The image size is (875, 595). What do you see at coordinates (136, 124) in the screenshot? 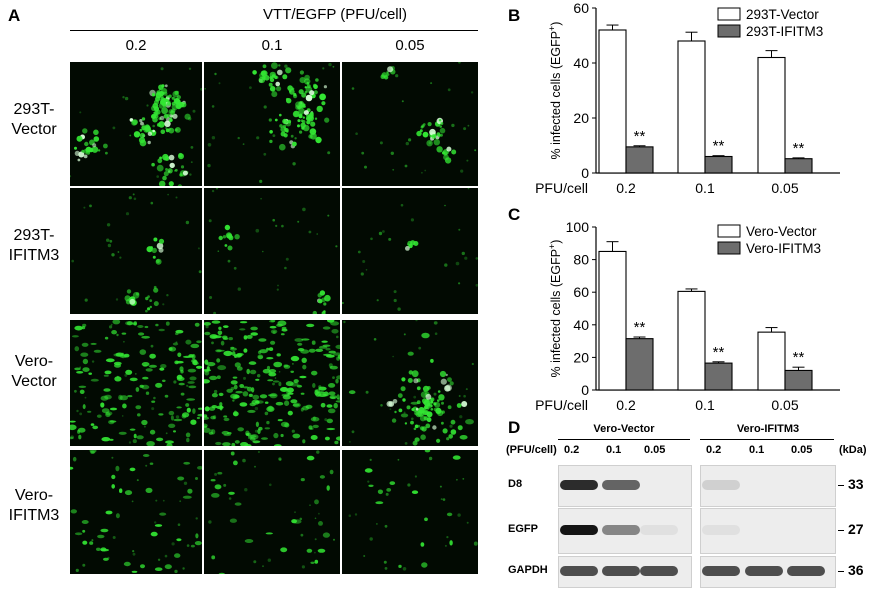
I see `micrograph-r0-c0` at bounding box center [136, 124].